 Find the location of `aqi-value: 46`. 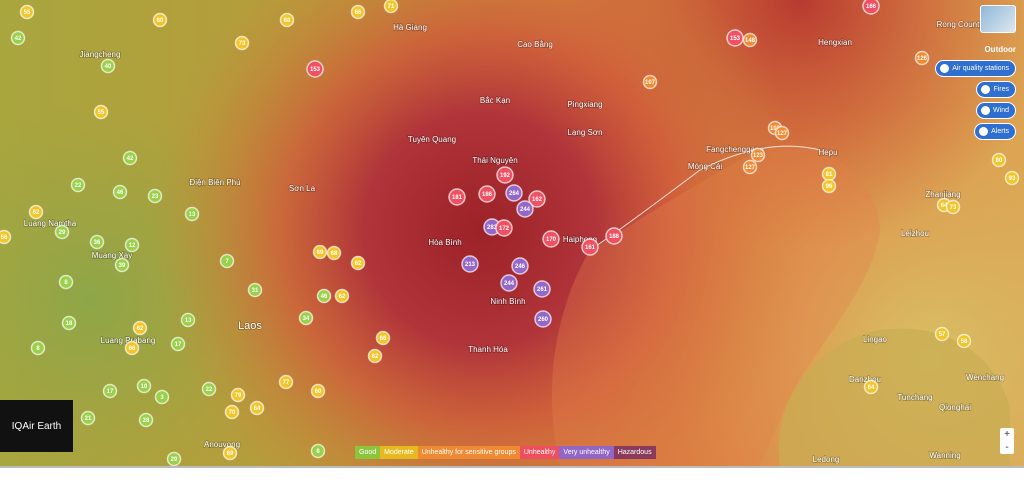

aqi-value: 46 is located at coordinates (120, 193).